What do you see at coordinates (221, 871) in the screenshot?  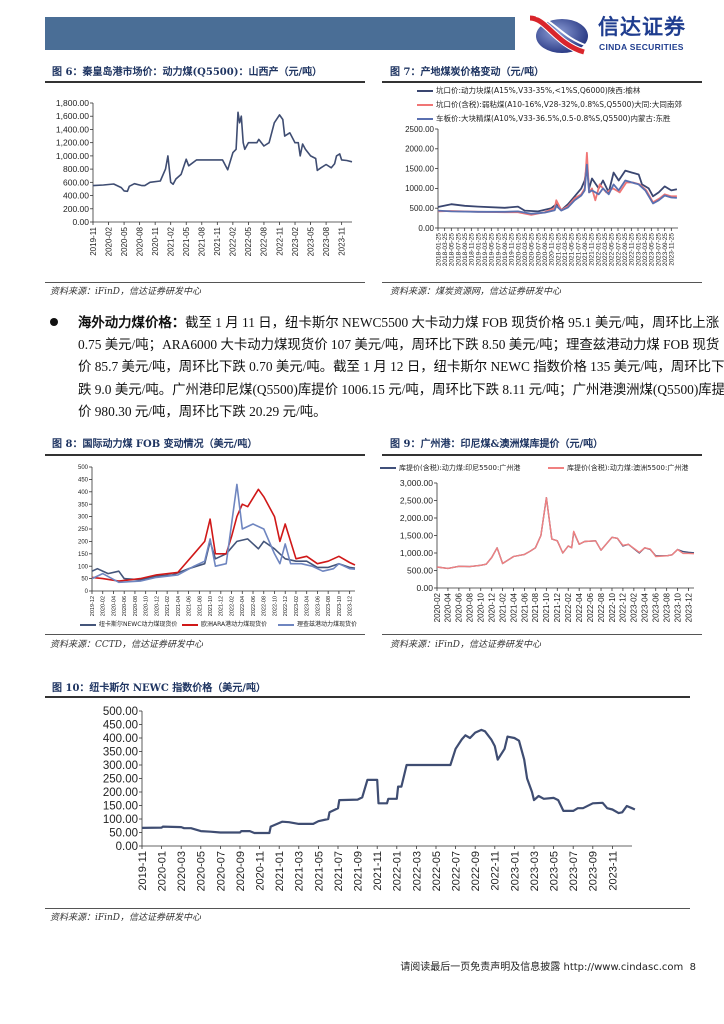 I see `x-tick-label: 2020-07` at bounding box center [221, 871].